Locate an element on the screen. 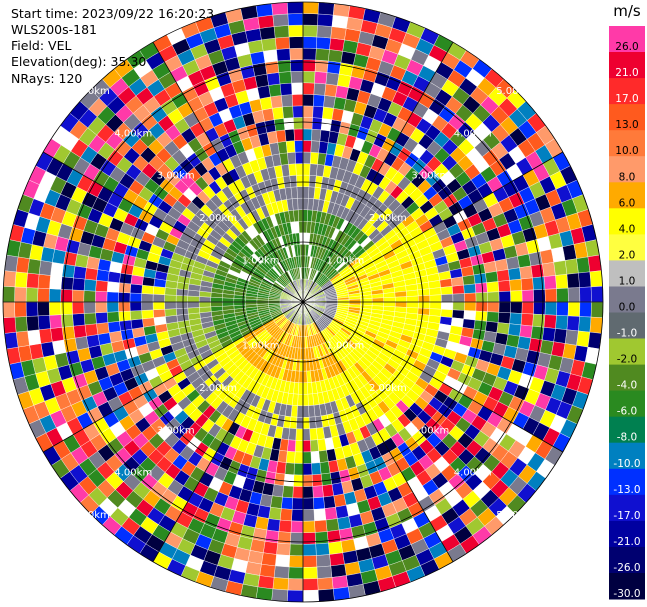 The width and height of the screenshot is (647, 607). range-ring-label: 2.00km is located at coordinates (388, 388).